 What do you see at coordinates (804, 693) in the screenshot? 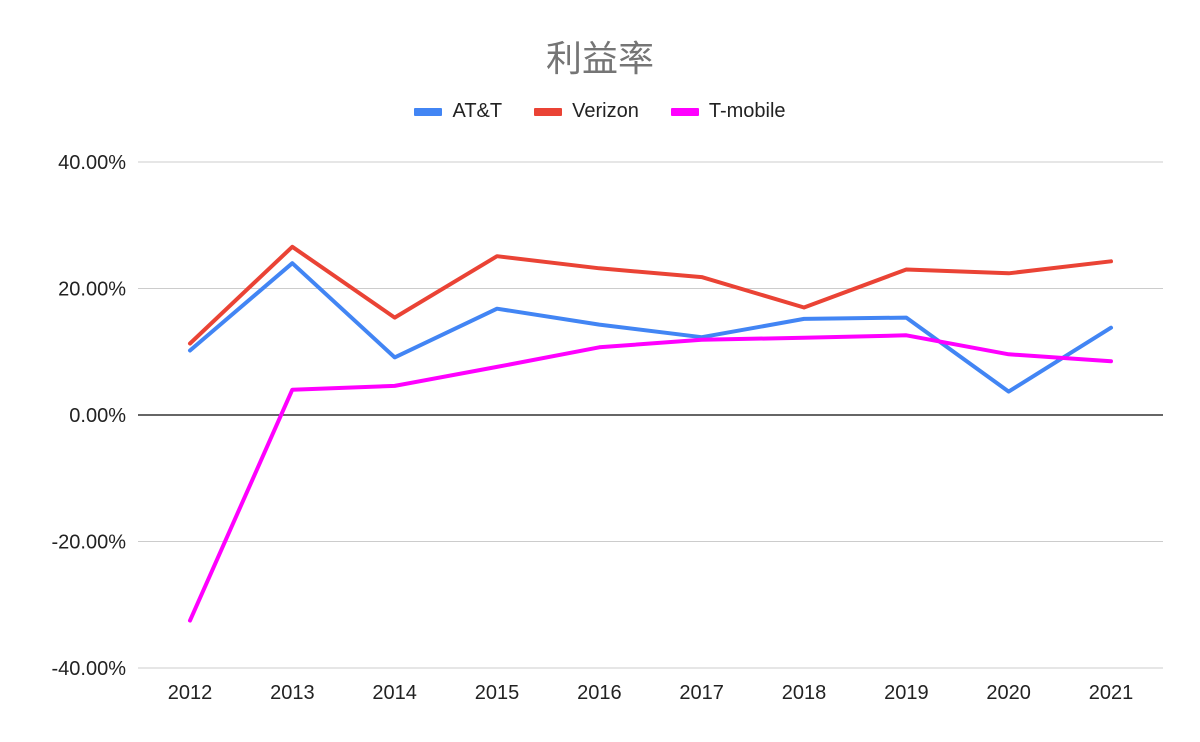
I see `x-tick-label: 2018` at bounding box center [804, 693].